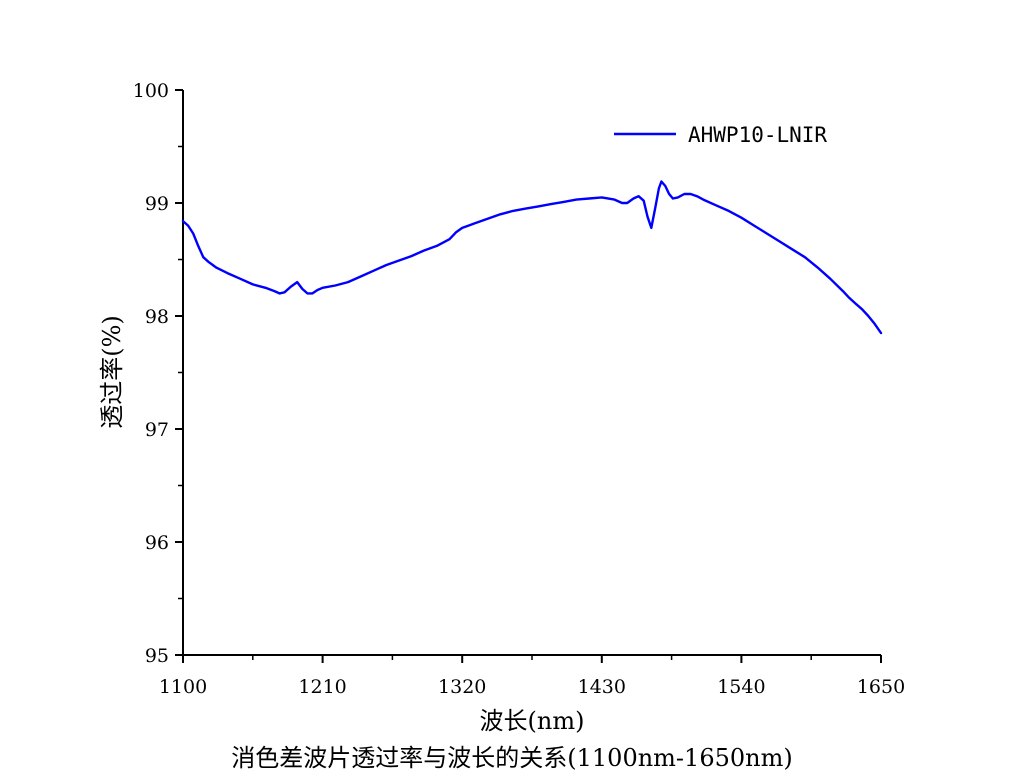 Image resolution: width=1024 pixels, height=784 pixels. I want to click on series-line, so click(532, 257).